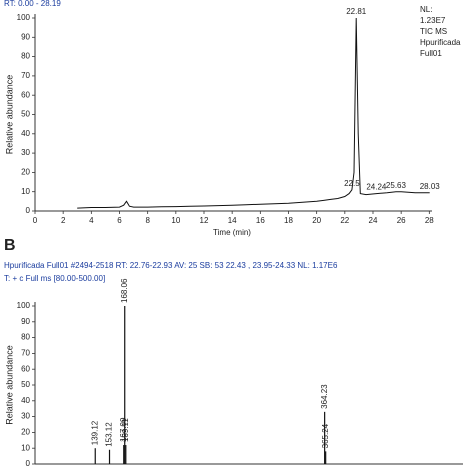 This screenshot has height=474, width=474. What do you see at coordinates (430, 186) in the screenshot?
I see `peak-label: 28.03` at bounding box center [430, 186].